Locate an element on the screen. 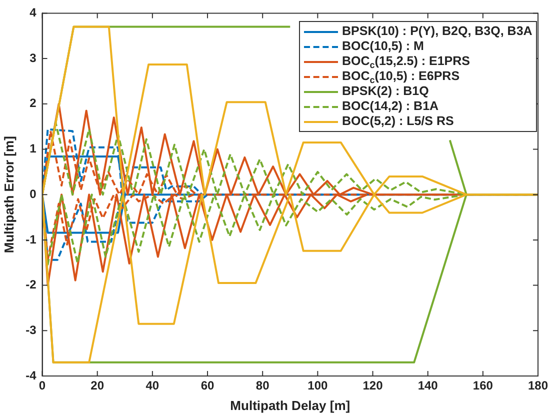 The height and width of the screenshot is (416, 552). x-tick-label: 180 is located at coordinates (538, 385).